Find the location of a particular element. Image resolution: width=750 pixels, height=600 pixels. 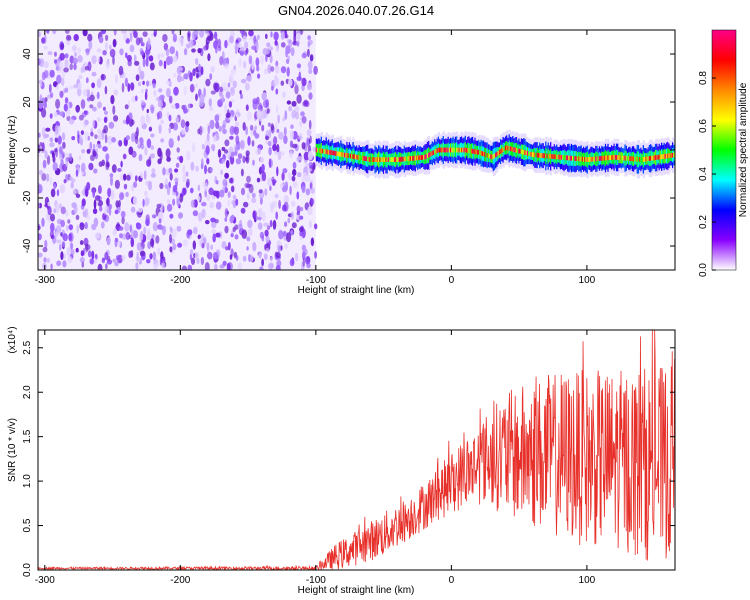

spectrogram-xtick-label: -300 is located at coordinates (45, 280).